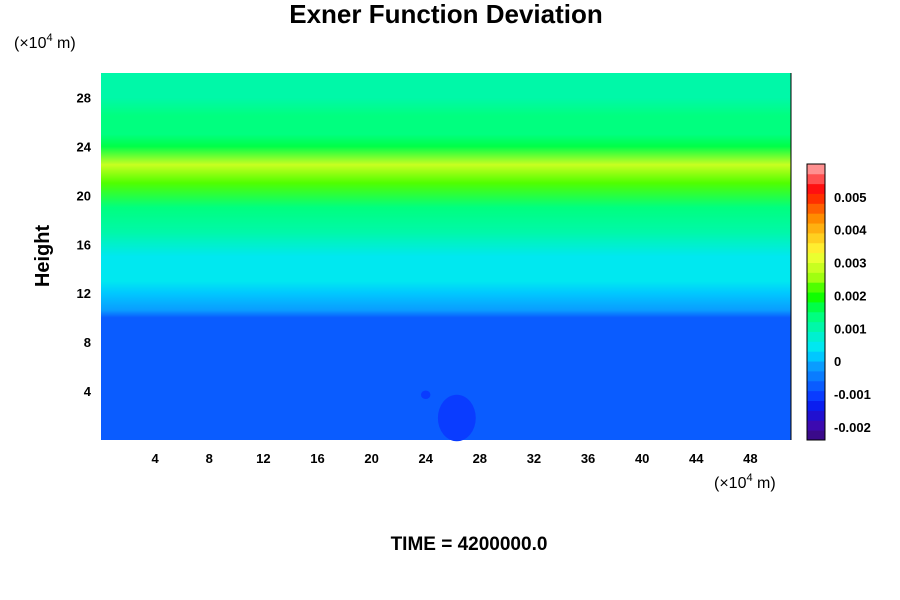  I want to click on colorbar-tick-label-6: 0.004, so click(850, 230).